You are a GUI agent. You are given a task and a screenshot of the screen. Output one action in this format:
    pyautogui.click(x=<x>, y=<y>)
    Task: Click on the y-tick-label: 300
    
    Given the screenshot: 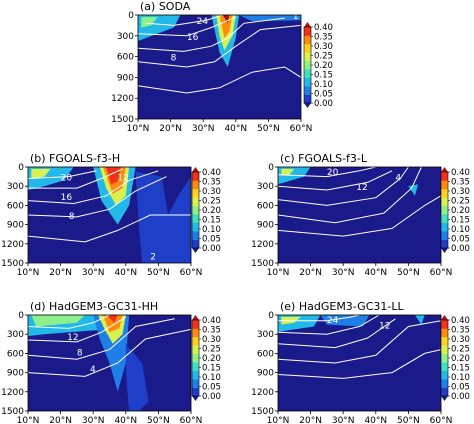 What is the action you would take?
    pyautogui.click(x=125, y=37)
    